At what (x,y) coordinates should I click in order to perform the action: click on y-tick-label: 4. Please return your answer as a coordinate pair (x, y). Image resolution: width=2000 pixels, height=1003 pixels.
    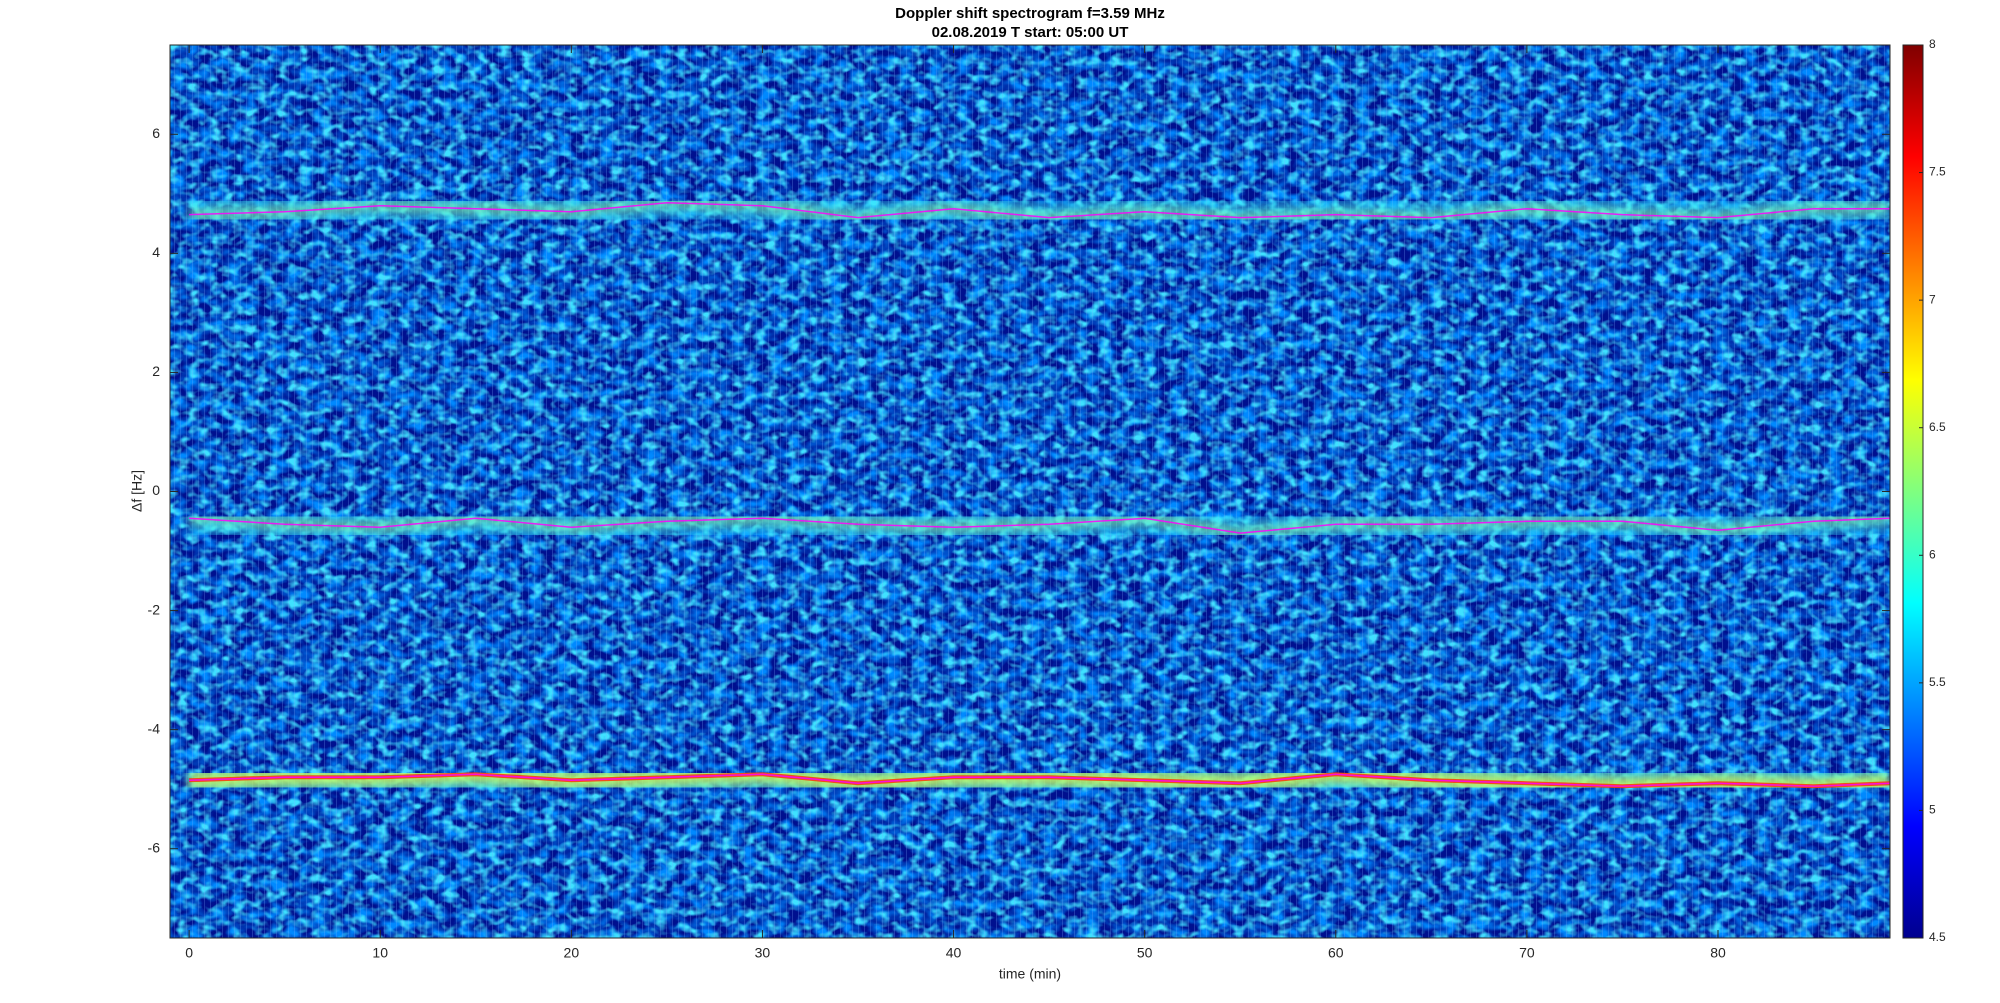
    Looking at the image, I should click on (156, 252).